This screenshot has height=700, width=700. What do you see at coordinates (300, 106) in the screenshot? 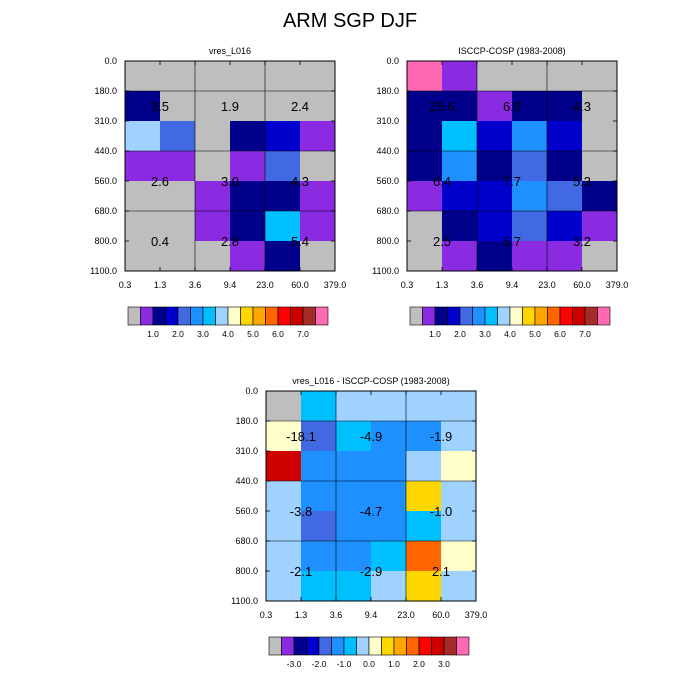
I see `data-label: 2.4` at bounding box center [300, 106].